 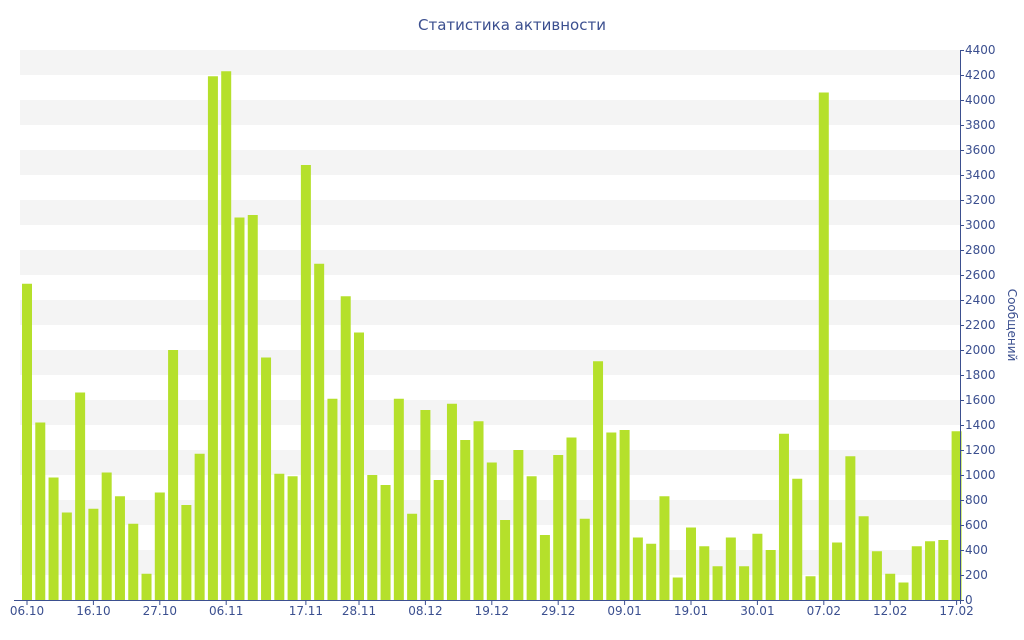 I want to click on y-tick-label: 1400, so click(x=980, y=425).